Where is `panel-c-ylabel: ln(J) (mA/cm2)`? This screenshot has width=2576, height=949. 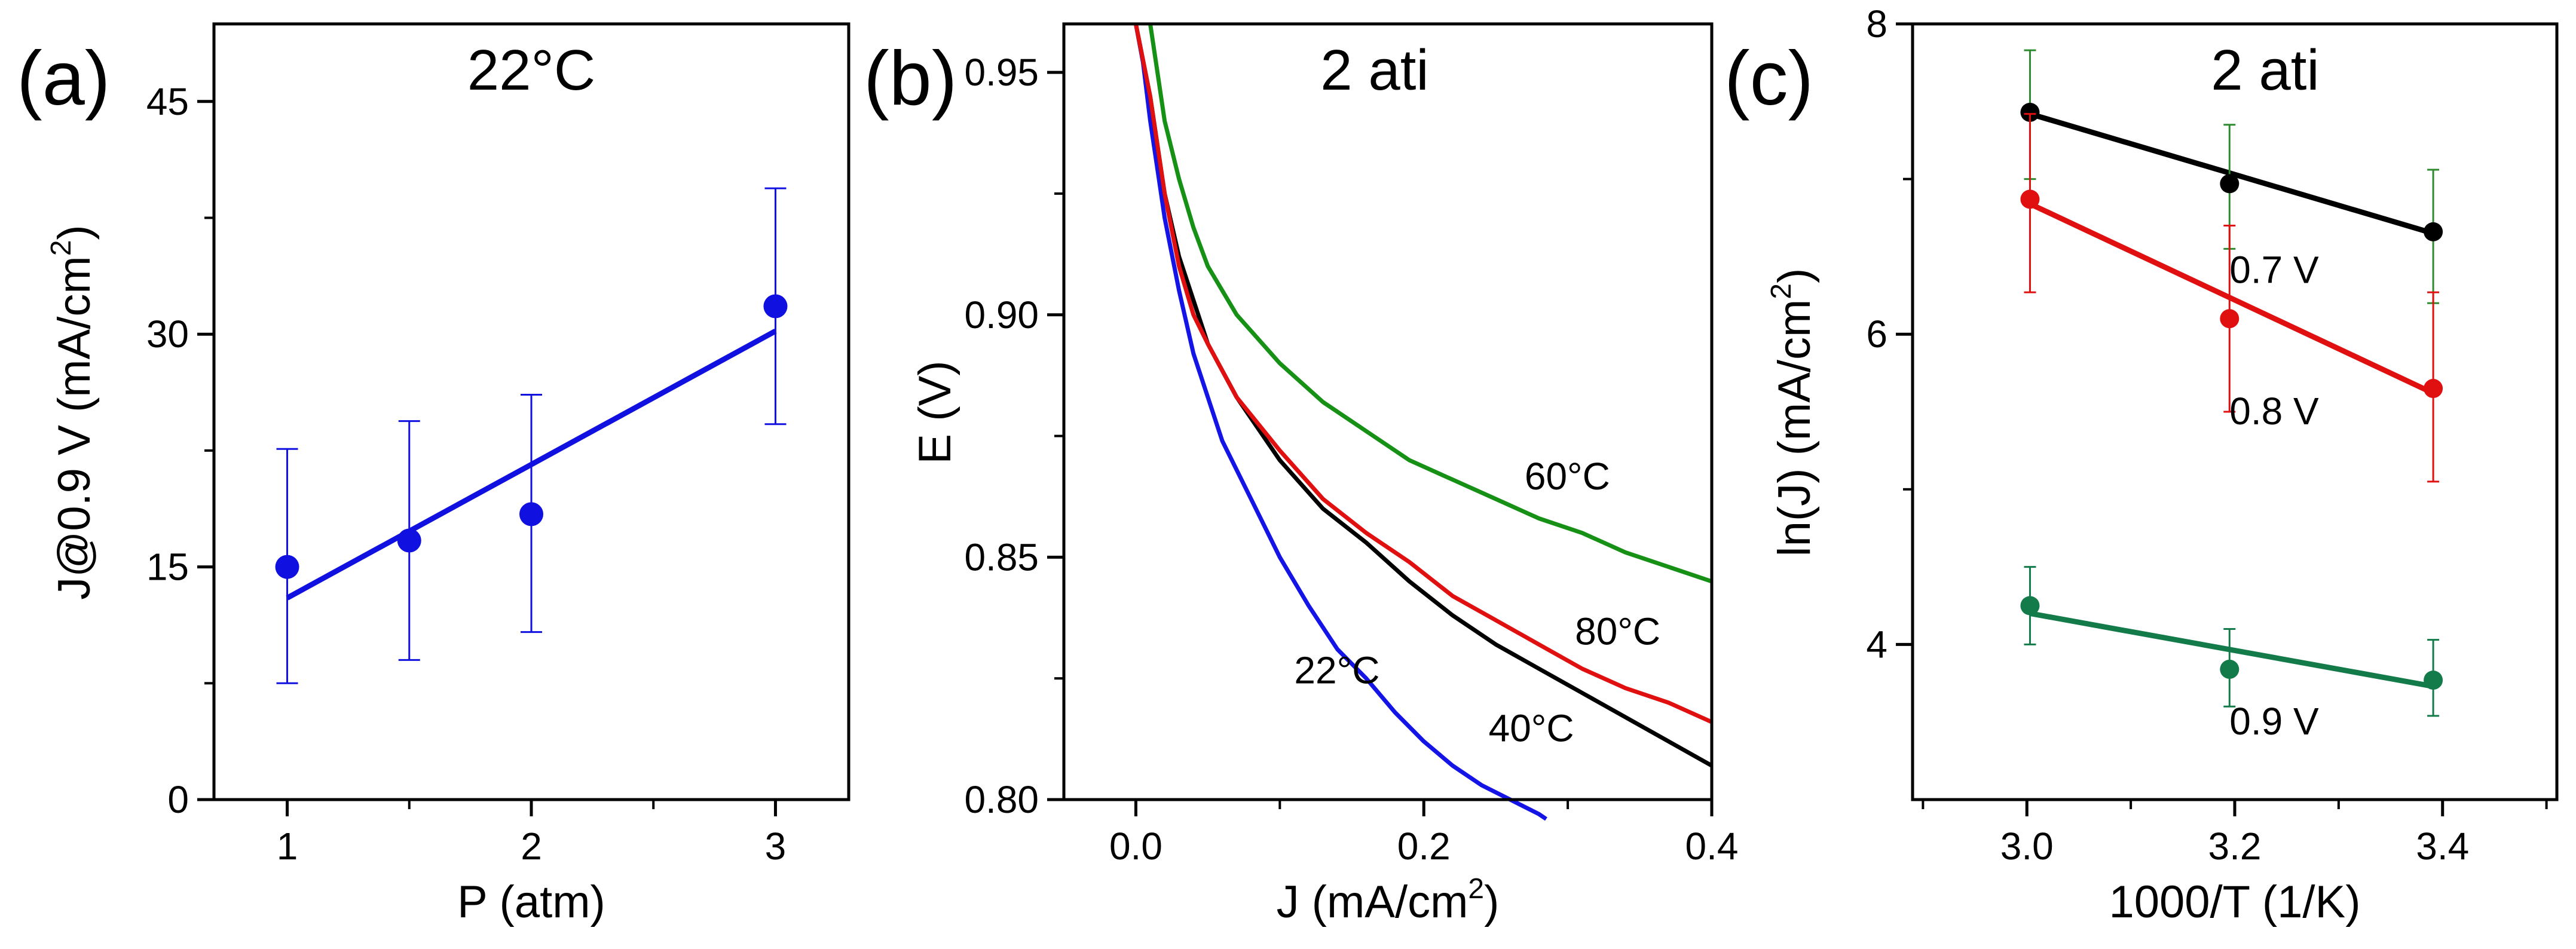 panel-c-ylabel: ln(J) (mA/cm2) is located at coordinates (1793, 412).